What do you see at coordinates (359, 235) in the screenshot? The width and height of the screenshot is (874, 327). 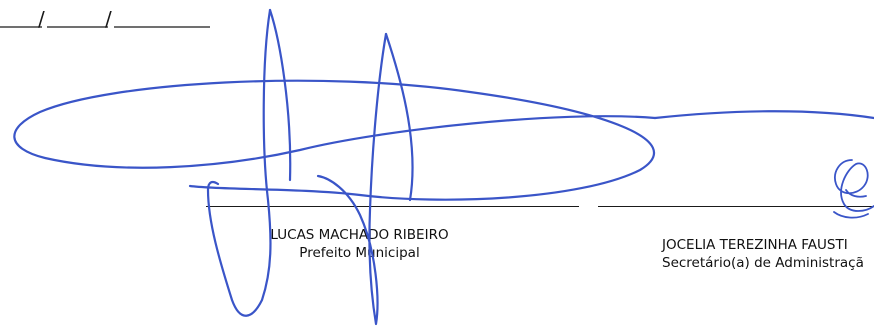 I see `signer-name: LUCAS MACHADO RIBEIRO` at bounding box center [359, 235].